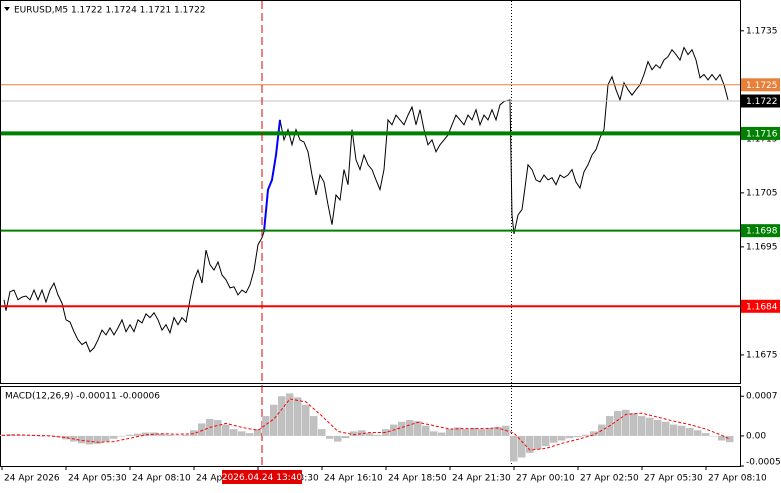 Image resolution: width=781 pixels, height=493 pixels. What do you see at coordinates (763, 463) in the screenshot?
I see `y-tick-label: -0.00053` at bounding box center [763, 463].